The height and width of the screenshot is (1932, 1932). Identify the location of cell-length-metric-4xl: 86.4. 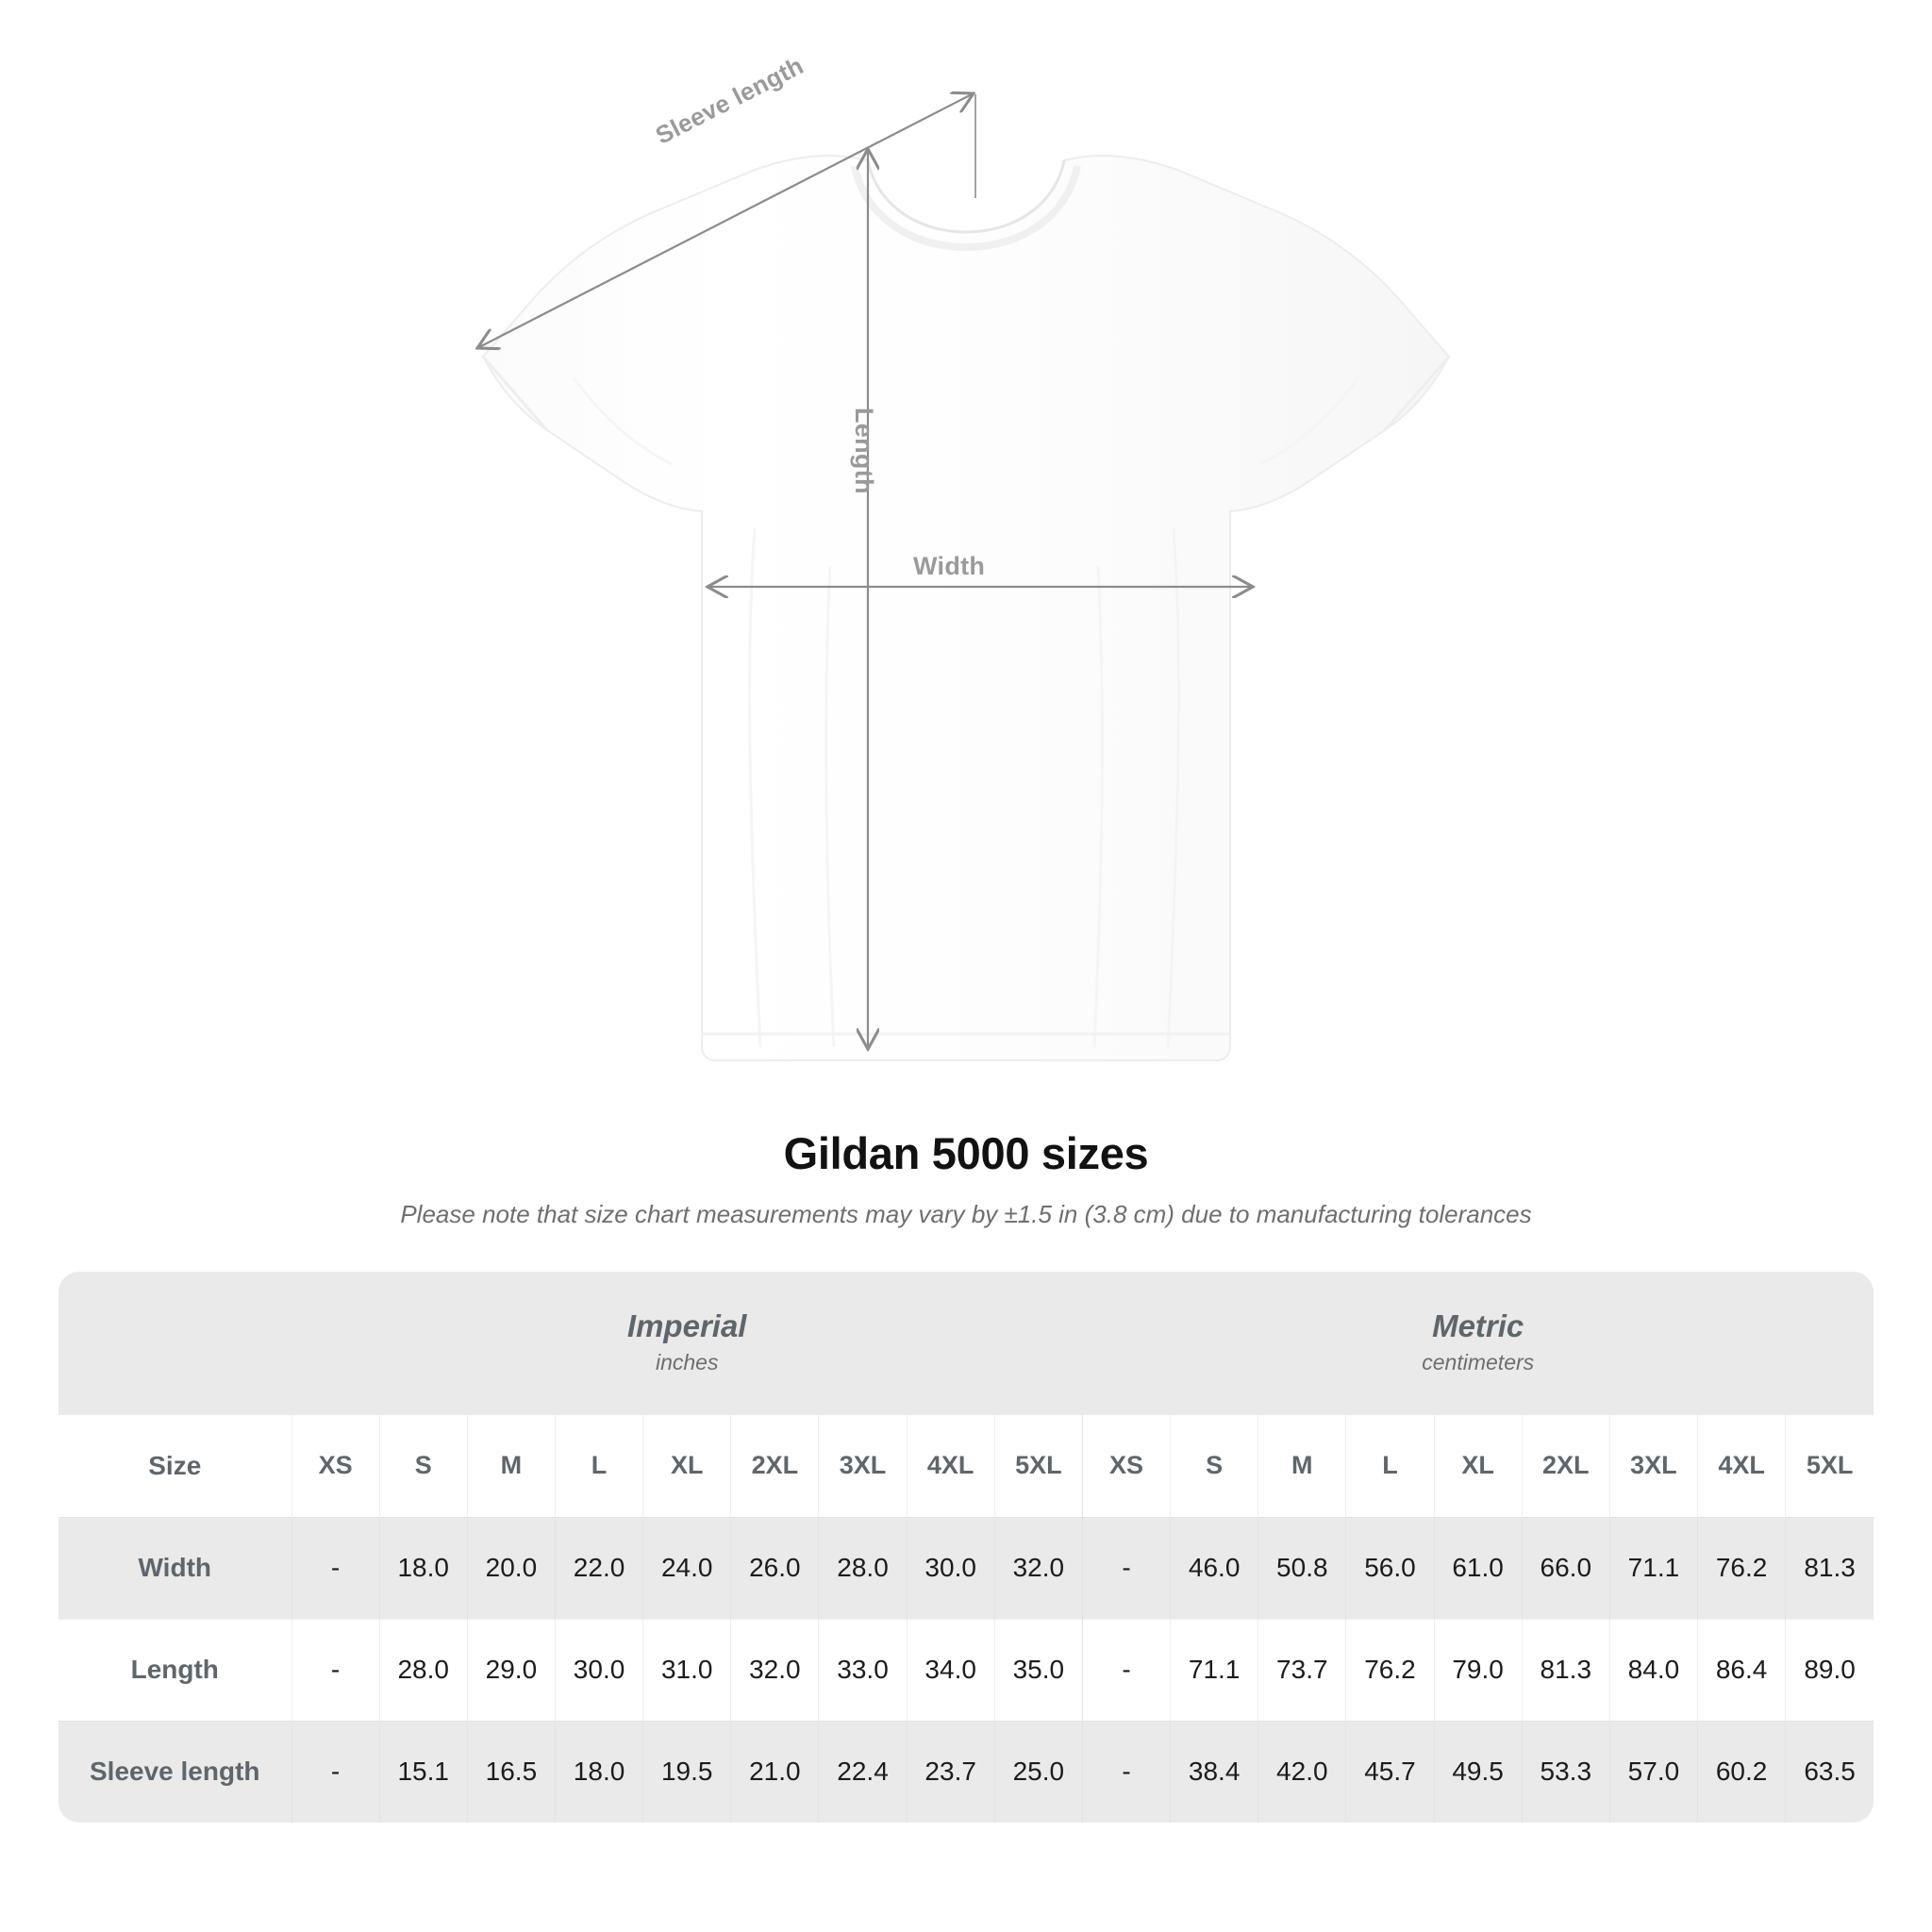
(1741, 1670).